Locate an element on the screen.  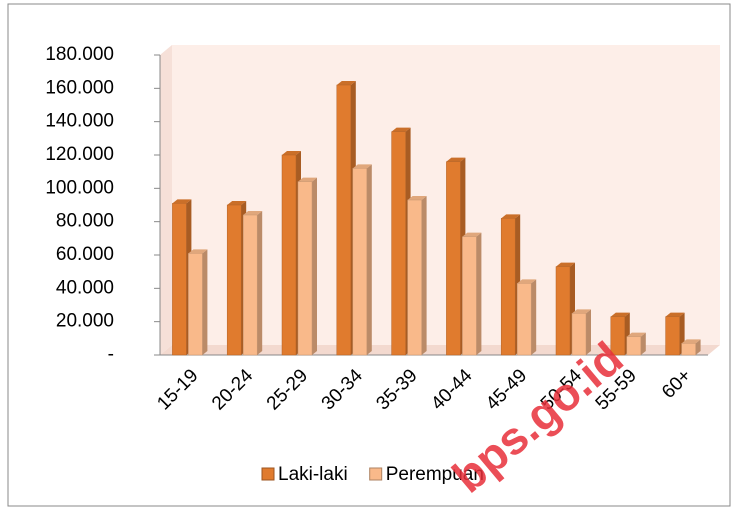
y-tick-label: 100.000 is located at coordinates (79, 187).